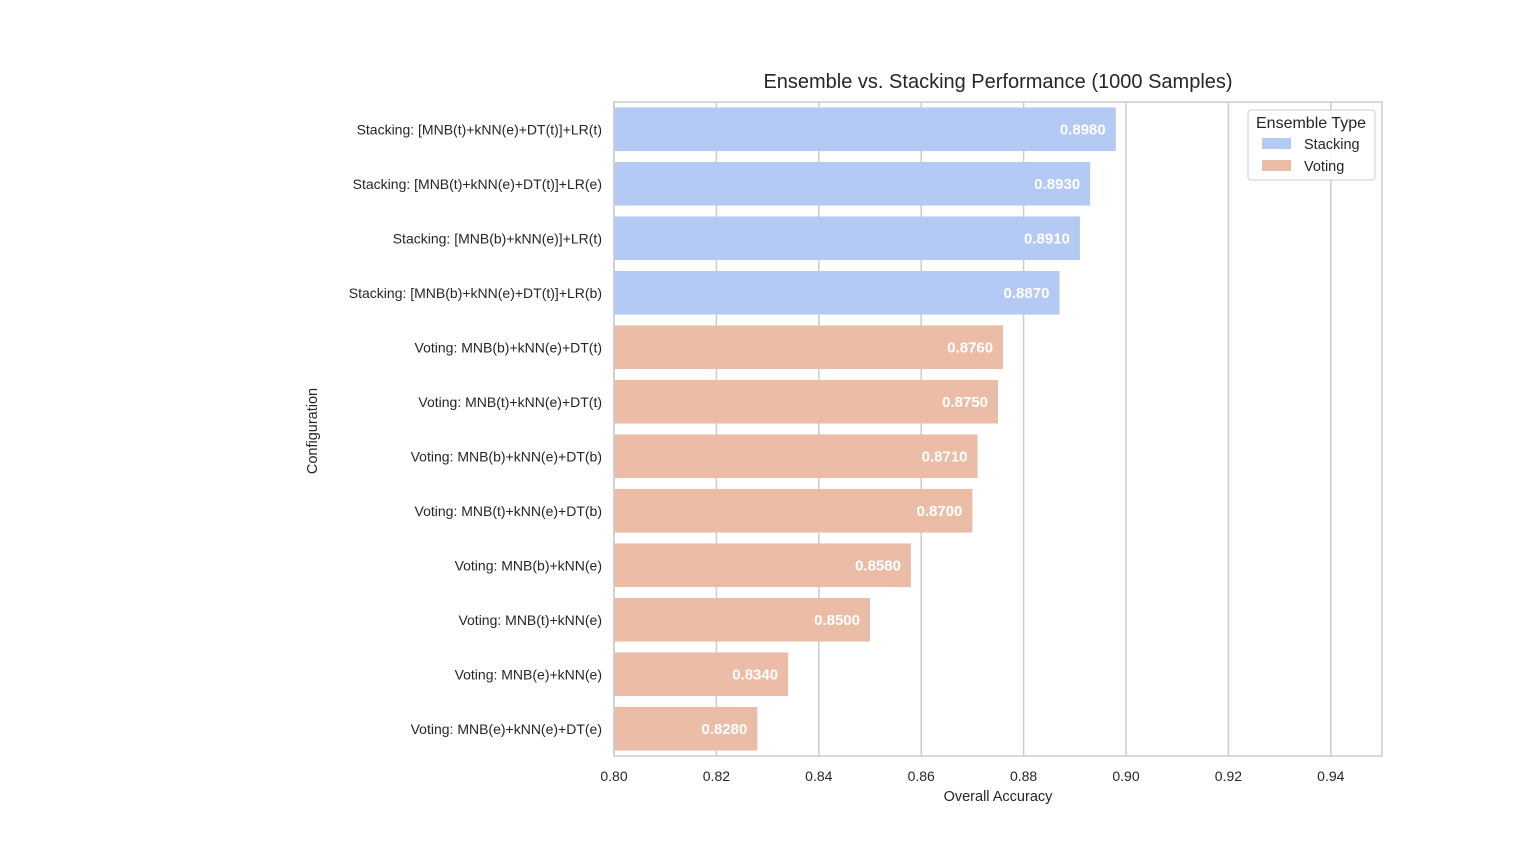 The width and height of the screenshot is (1536, 850). What do you see at coordinates (1332, 145) in the screenshot?
I see `legend-entry-label: Stacking` at bounding box center [1332, 145].